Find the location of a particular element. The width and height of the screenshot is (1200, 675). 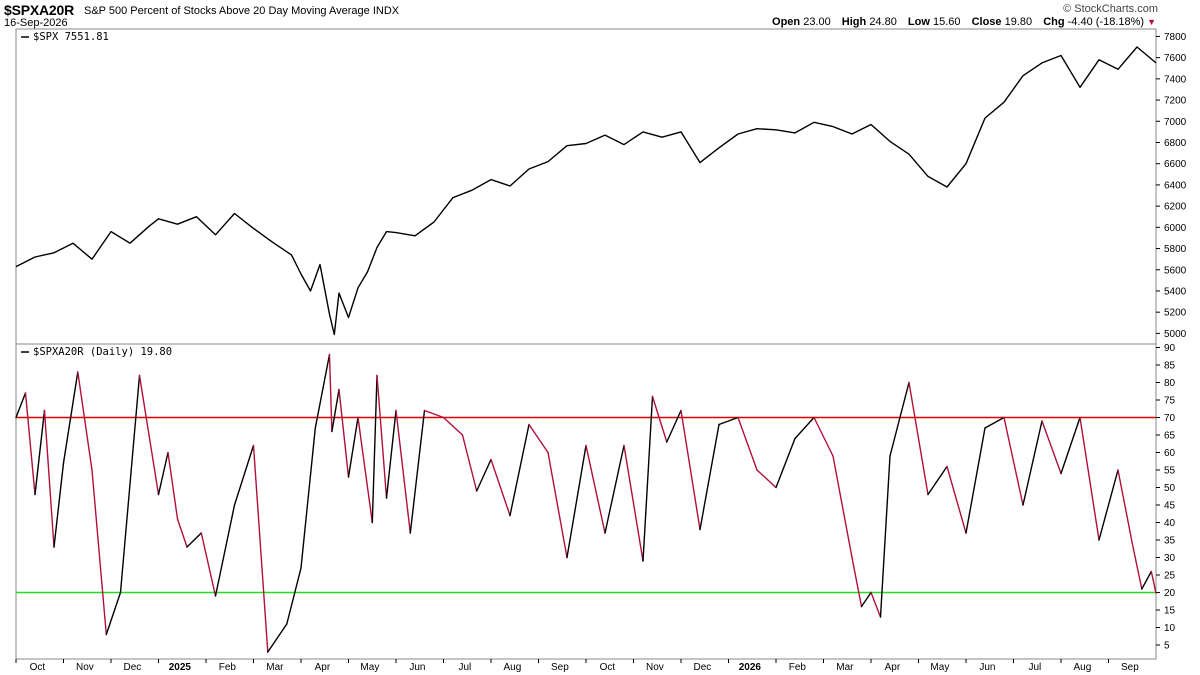

indicator-y-tick-label: 85 is located at coordinates (1170, 366).